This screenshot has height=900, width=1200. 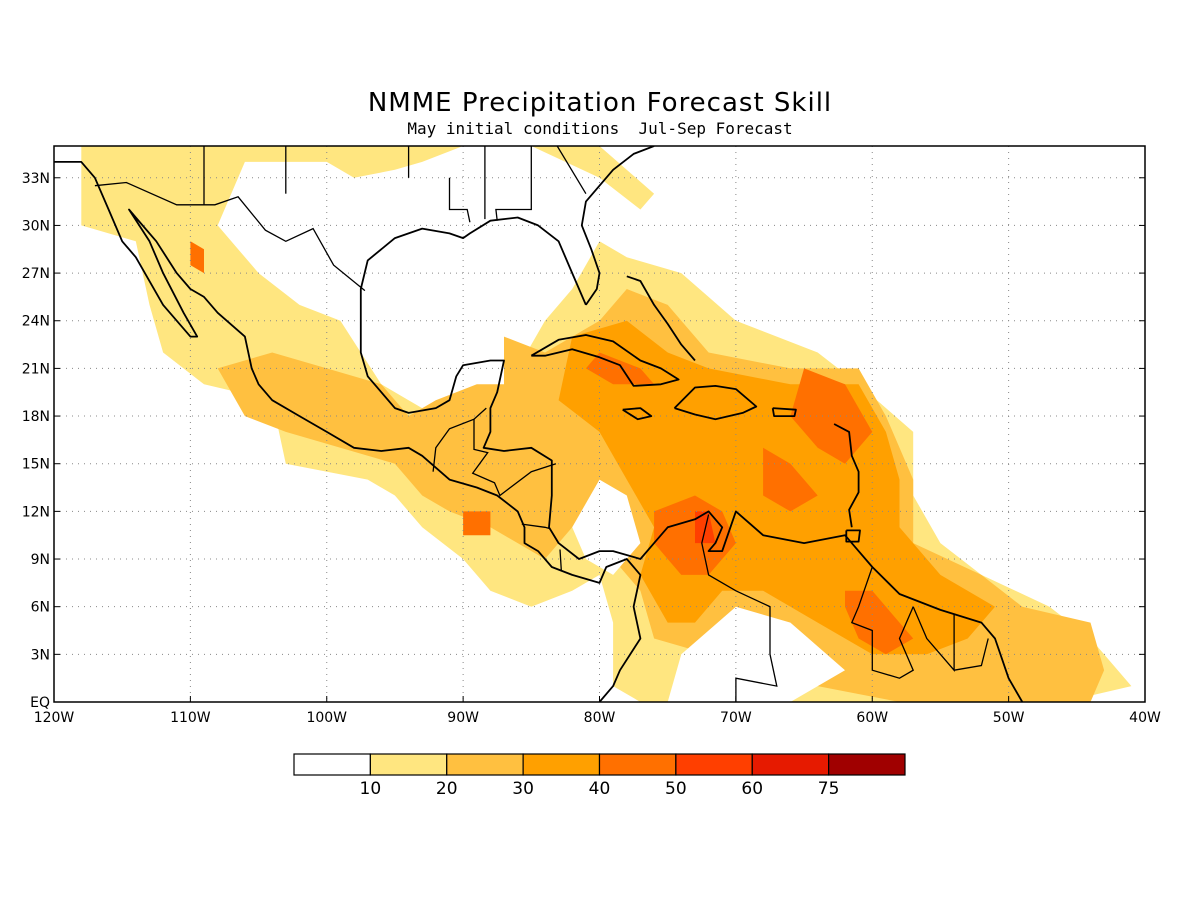 I want to click on lat-tick-label: 3N, so click(x=40, y=655).